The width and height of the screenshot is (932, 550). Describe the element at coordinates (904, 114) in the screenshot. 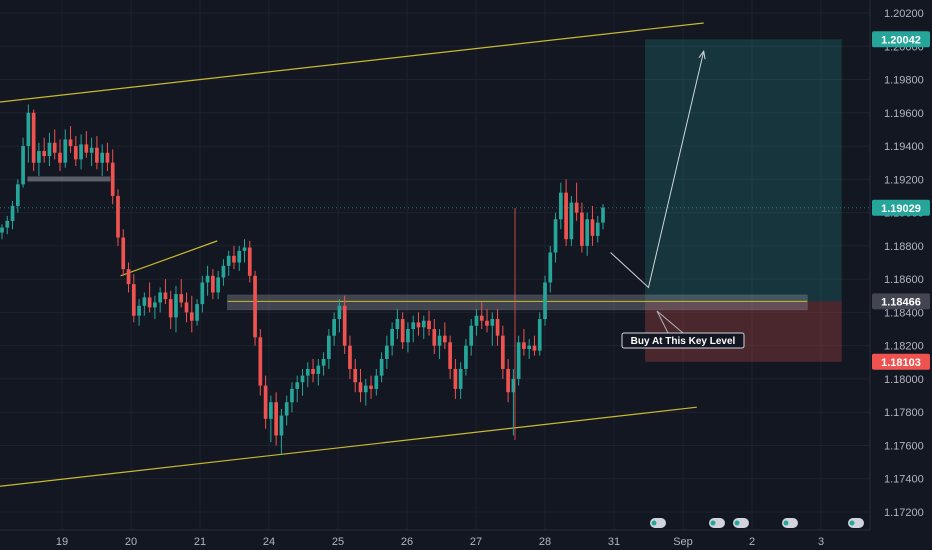

I see `y-tick-label: 1.19600` at that location.